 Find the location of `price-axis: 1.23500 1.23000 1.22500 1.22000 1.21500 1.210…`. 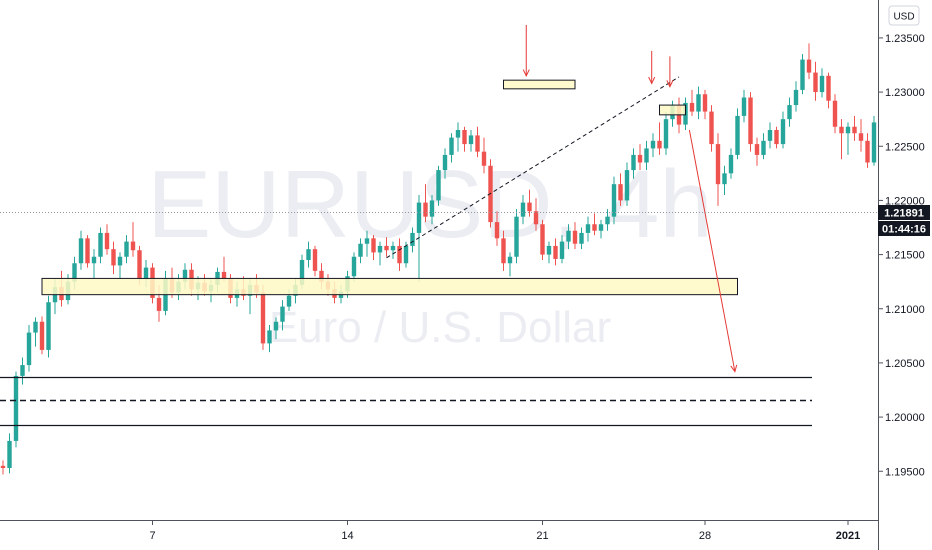

price-axis: 1.23500 1.23000 1.22500 1.22000 1.21500 1.210… is located at coordinates (901, 255).